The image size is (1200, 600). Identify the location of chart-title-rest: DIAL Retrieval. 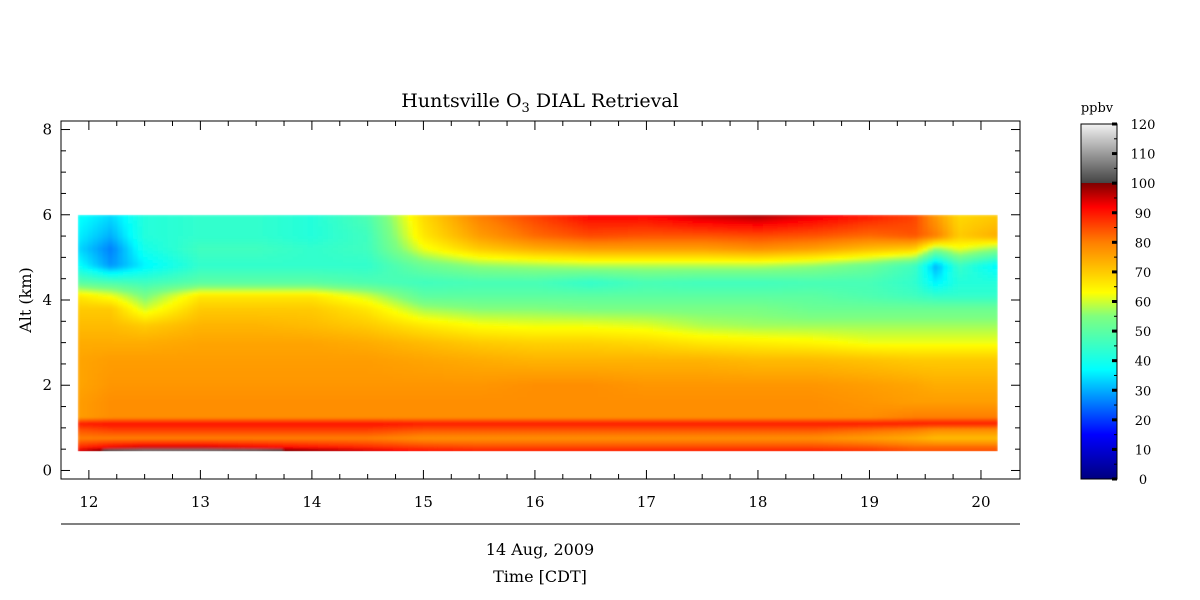
(604, 101).